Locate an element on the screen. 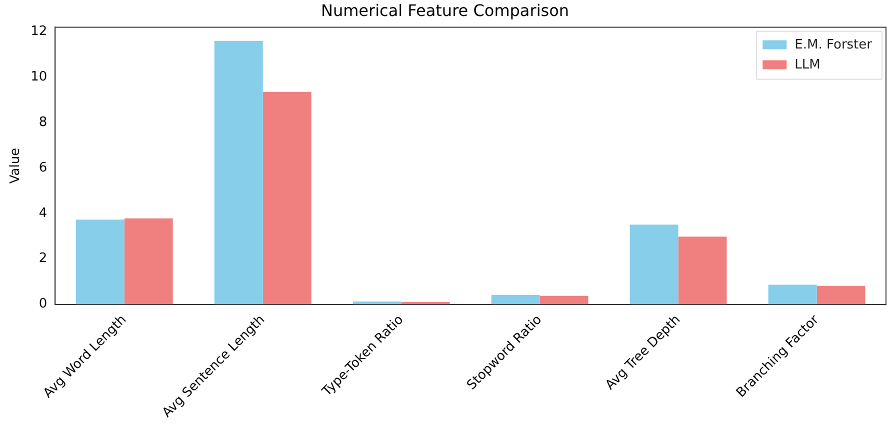 The width and height of the screenshot is (887, 434). y-tick-label: 0 is located at coordinates (43, 304).